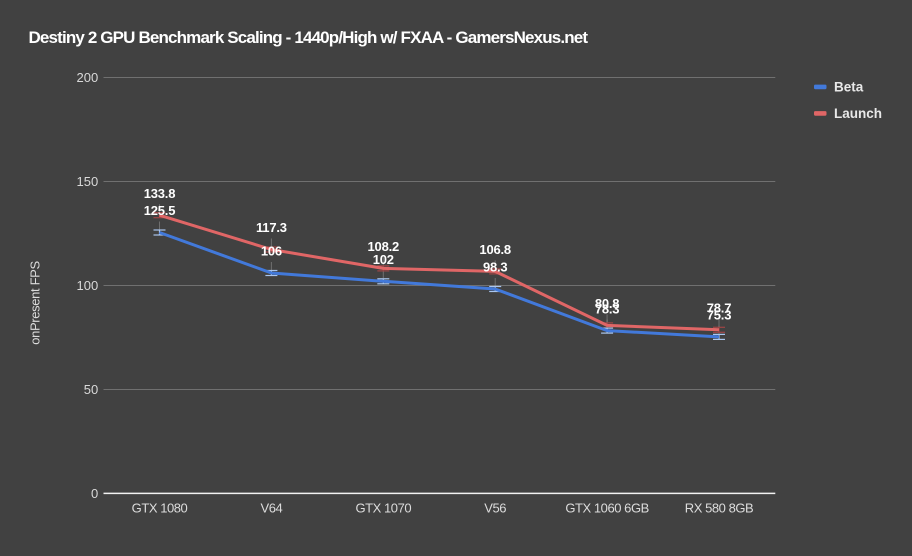  What do you see at coordinates (271, 227) in the screenshot?
I see `svg-text: 117.3` at bounding box center [271, 227].